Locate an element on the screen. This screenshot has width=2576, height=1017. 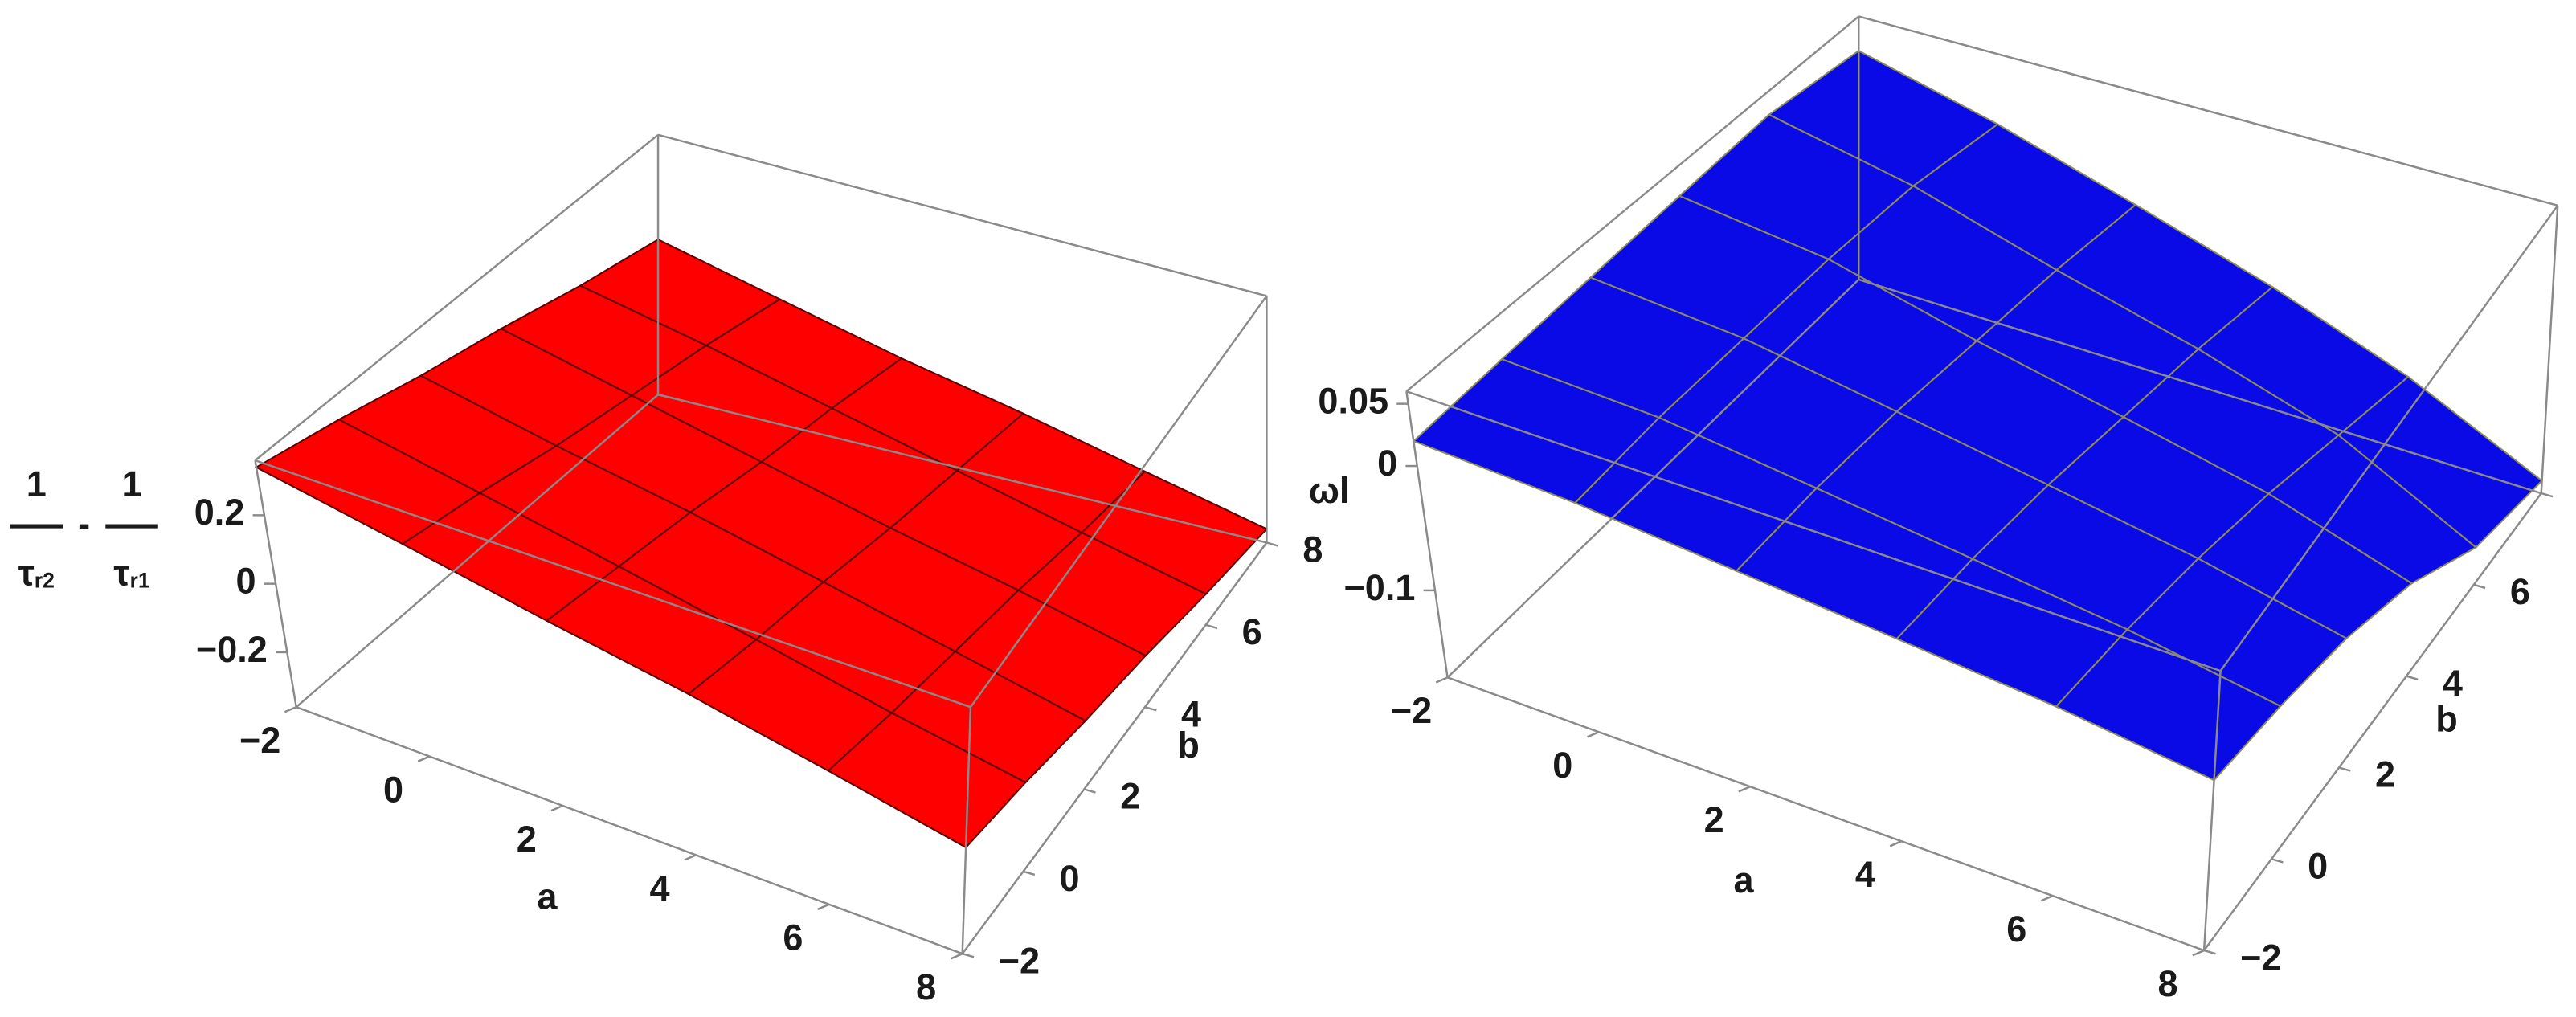
z-axis-label: ωl is located at coordinates (1329, 491).